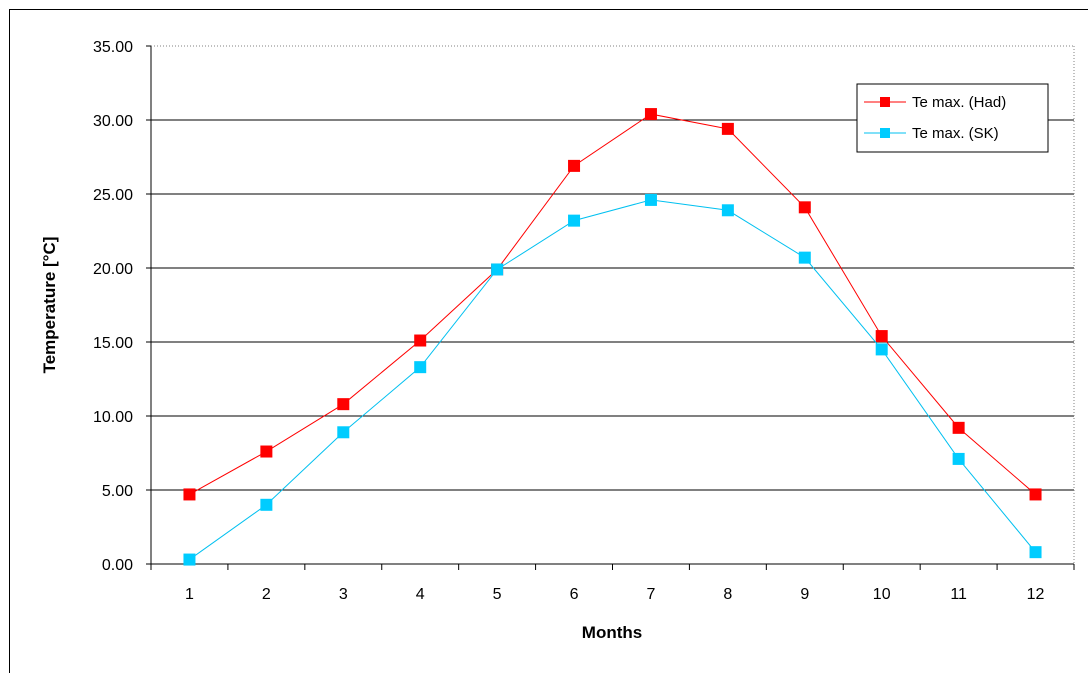  I want to click on legend: Te max. (Had) Te max. (SK), so click(952, 118).